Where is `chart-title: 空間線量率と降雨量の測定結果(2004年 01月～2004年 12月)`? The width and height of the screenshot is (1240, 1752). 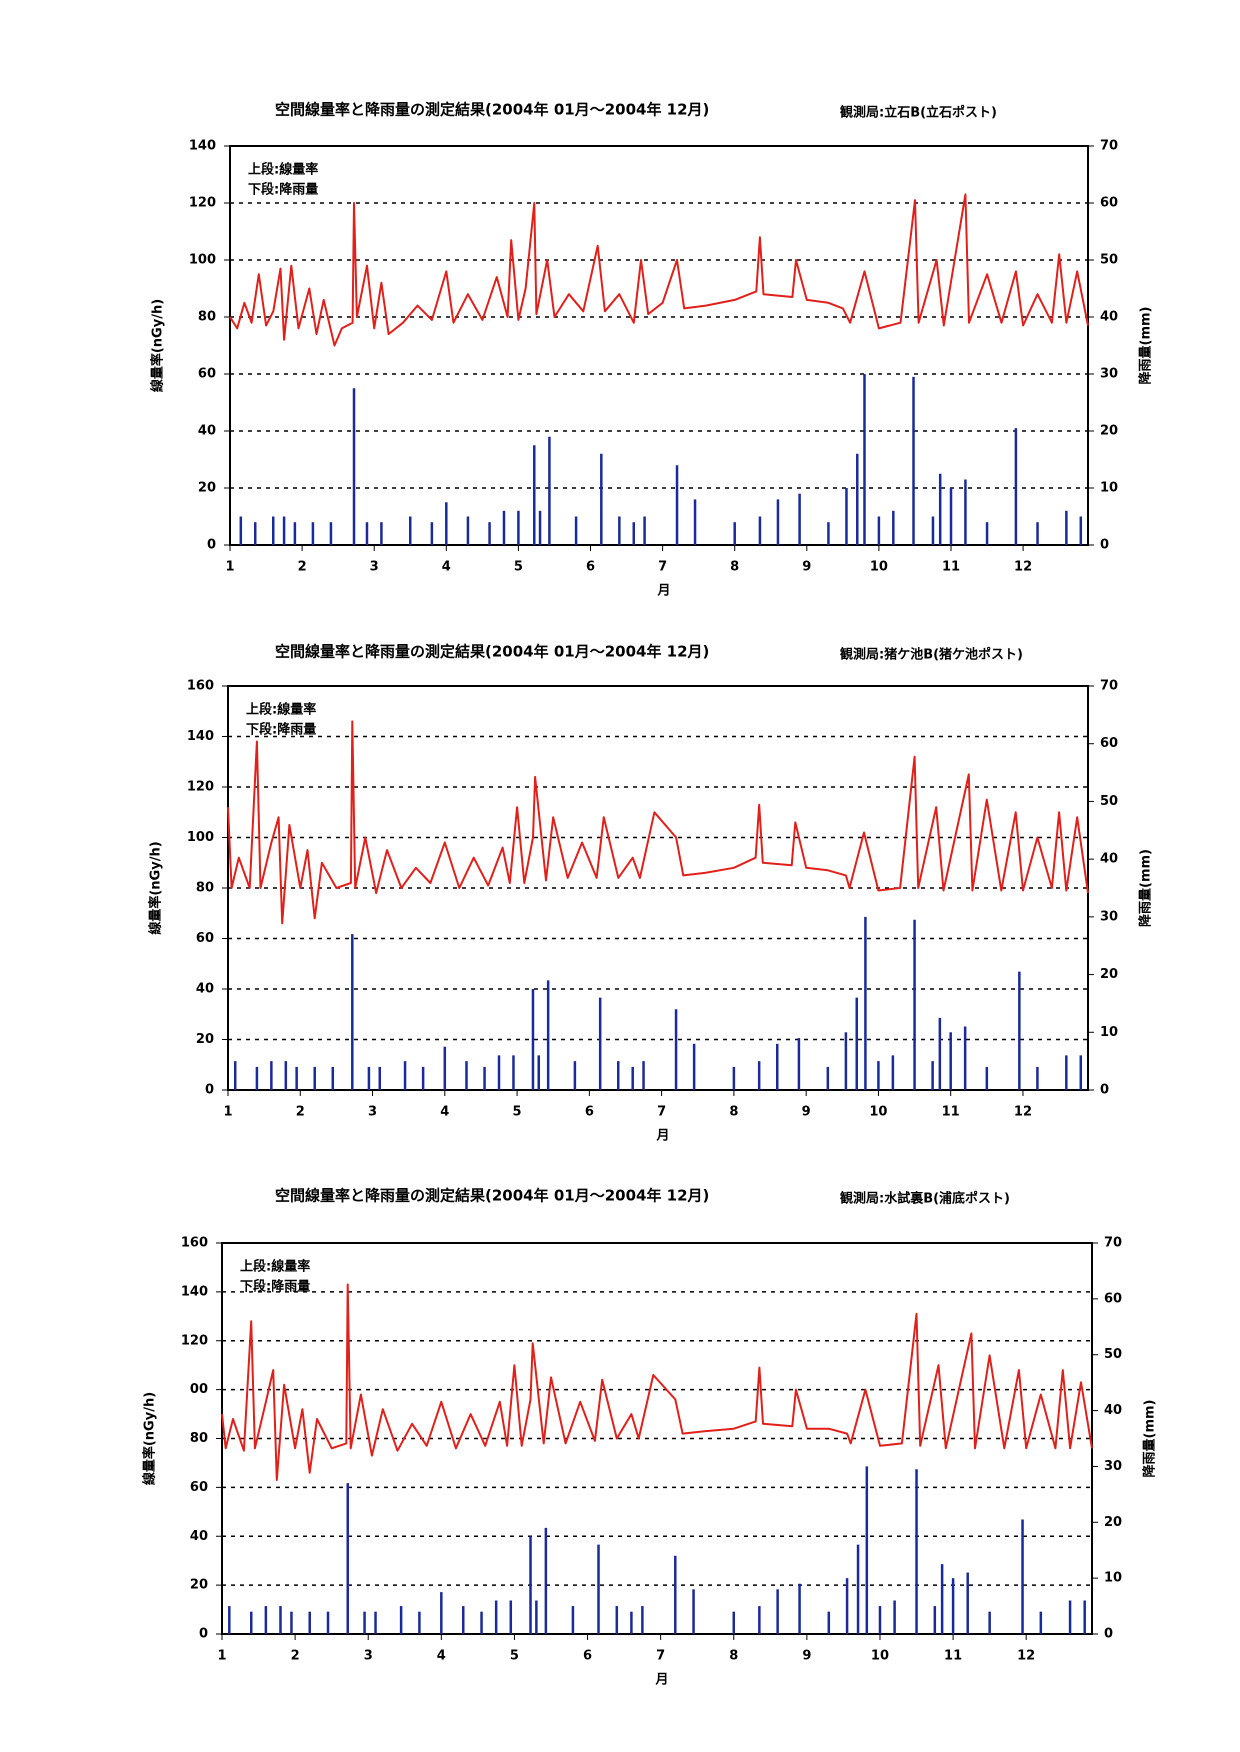 chart-title: 空間線量率と降雨量の測定結果(2004年 01月～2004年 12月) is located at coordinates (492, 652).